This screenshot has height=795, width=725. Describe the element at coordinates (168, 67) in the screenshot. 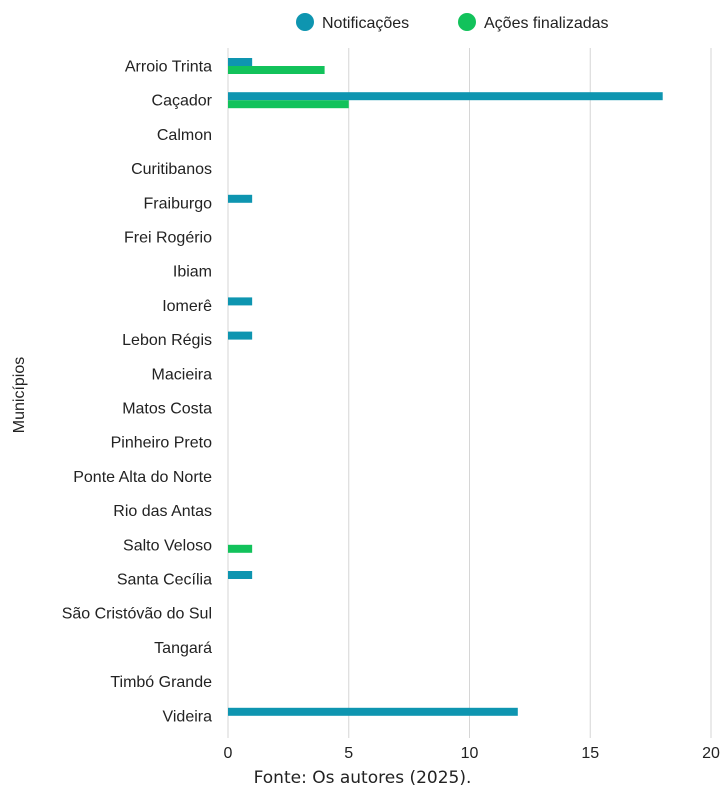

I see `category-label: Arroio Trinta` at that location.